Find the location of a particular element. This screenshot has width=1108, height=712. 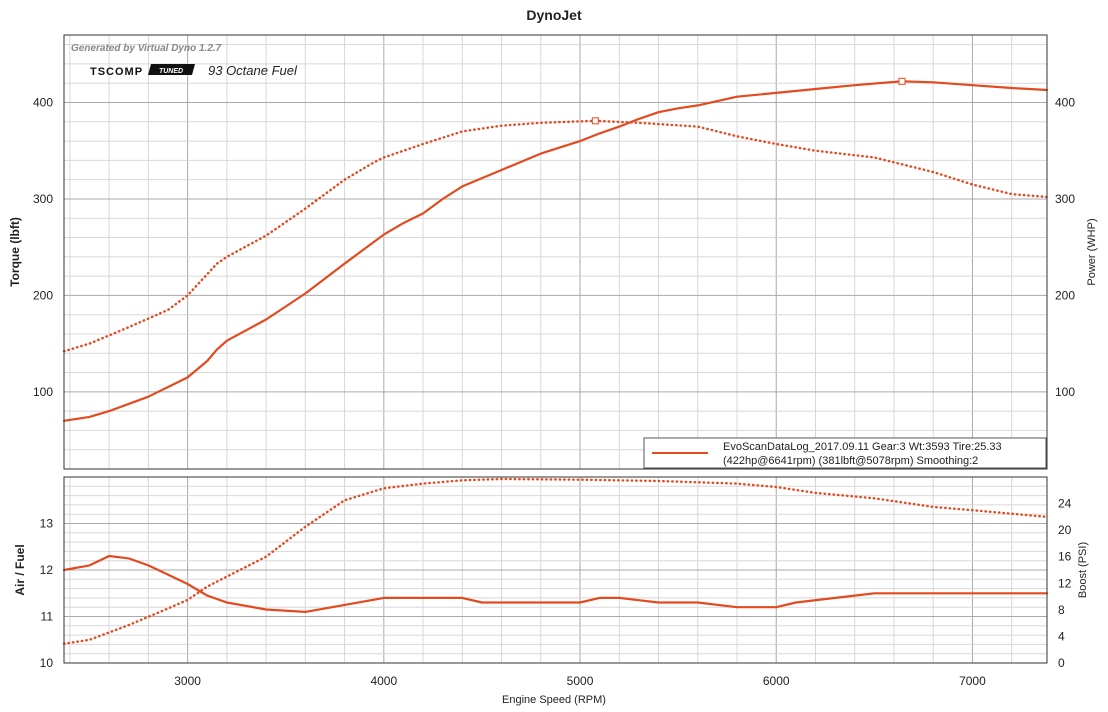

power-tick-100: 100 is located at coordinates (1065, 392).